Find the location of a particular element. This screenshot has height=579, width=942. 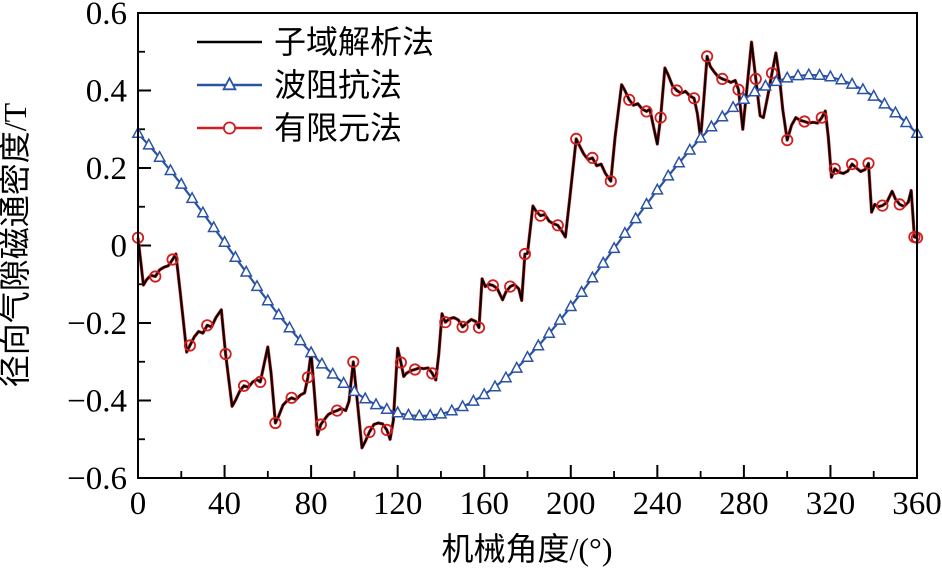

legend-label-subdomain-analytical: 子域解析法 is located at coordinates (354, 42).